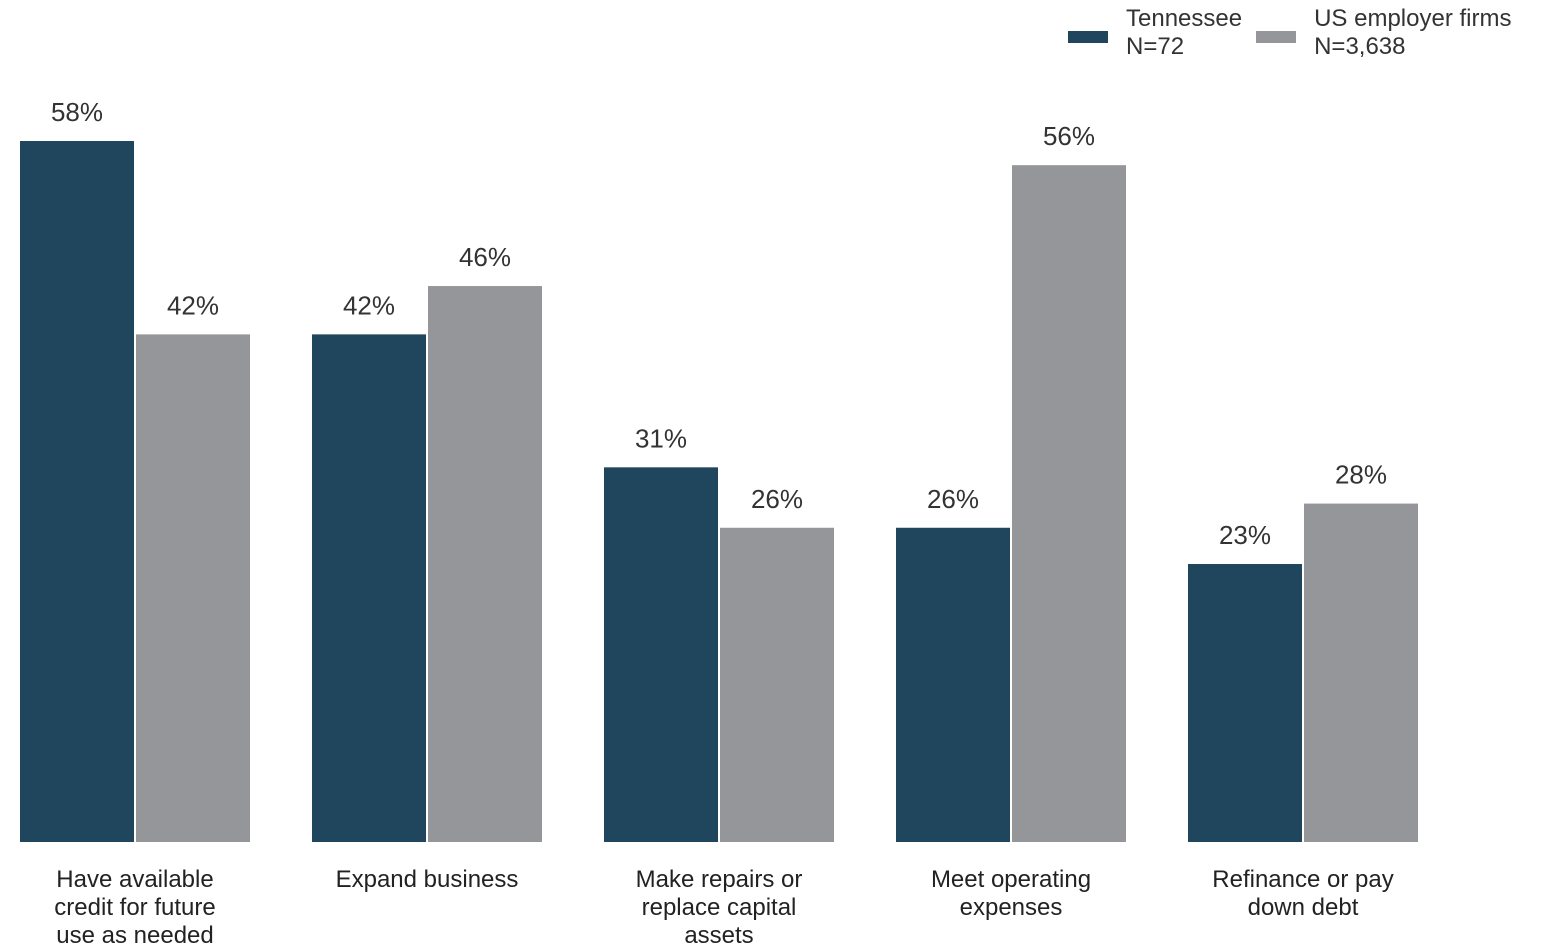  What do you see at coordinates (1069, 136) in the screenshot?
I see `data-label-us-3: 56%` at bounding box center [1069, 136].